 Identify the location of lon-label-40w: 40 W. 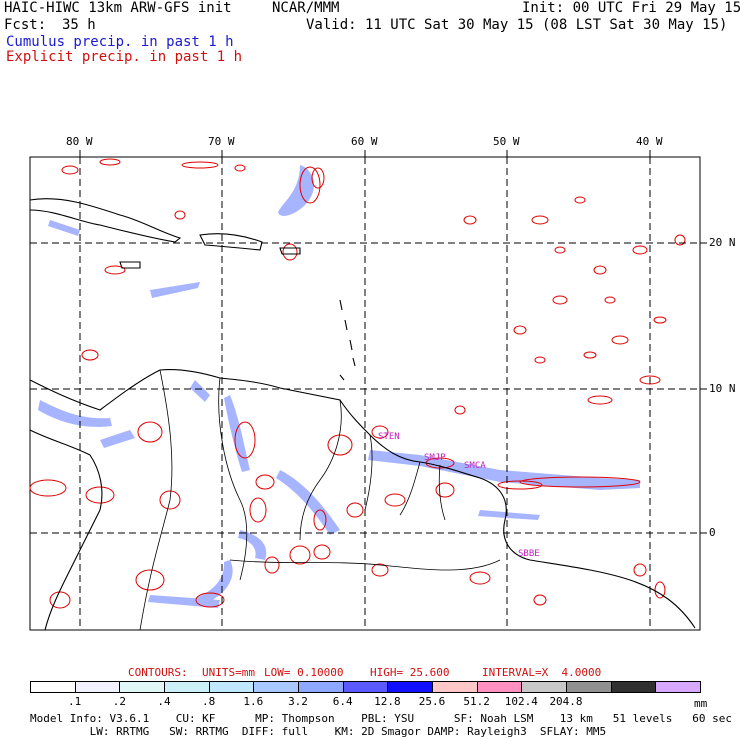
(649, 141).